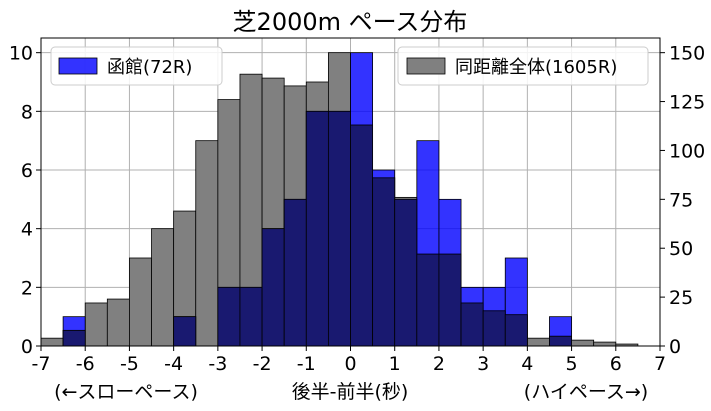 The image size is (711, 411). What do you see at coordinates (350, 364) in the screenshot?
I see `x-tick-label: 0` at bounding box center [350, 364].